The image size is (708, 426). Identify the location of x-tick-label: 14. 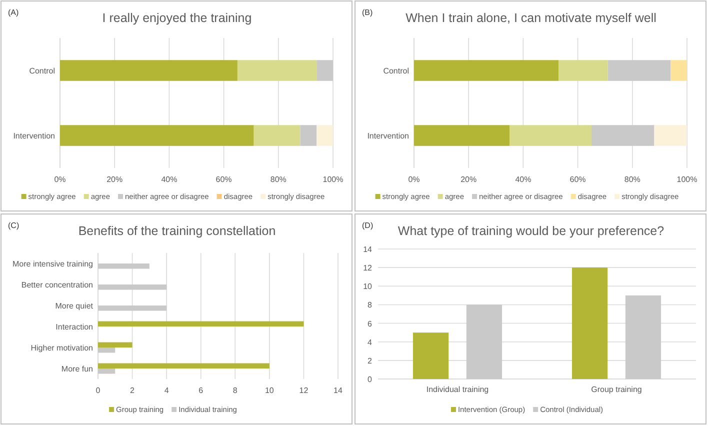
(338, 390).